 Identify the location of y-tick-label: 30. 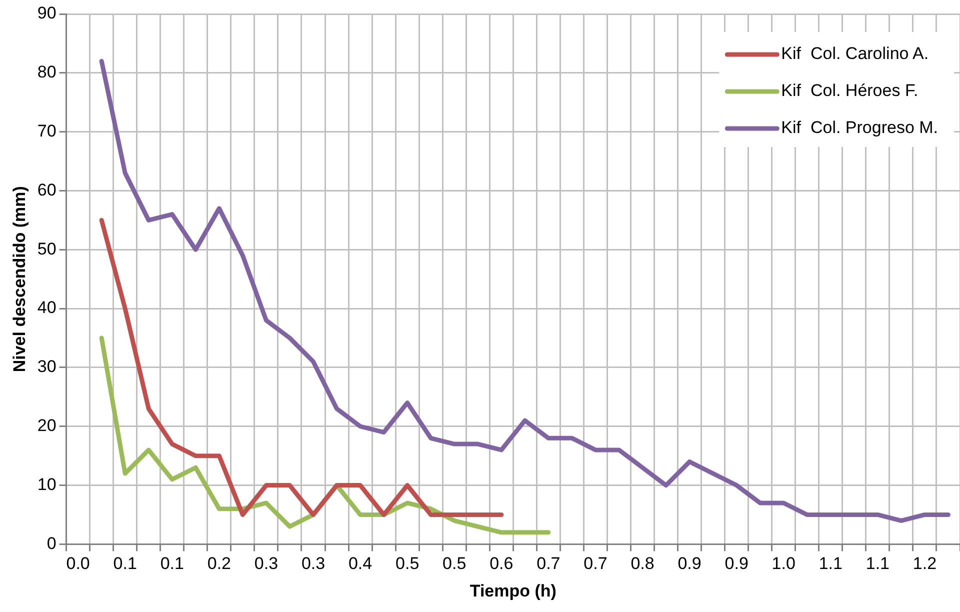
(46, 366).